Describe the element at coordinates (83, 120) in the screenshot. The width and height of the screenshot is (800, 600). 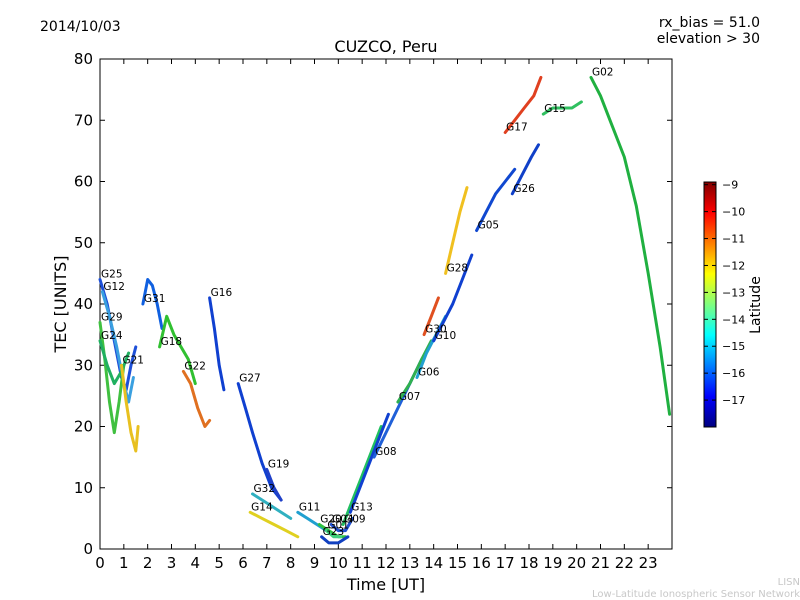
I see `y-tick-label: 70` at that location.